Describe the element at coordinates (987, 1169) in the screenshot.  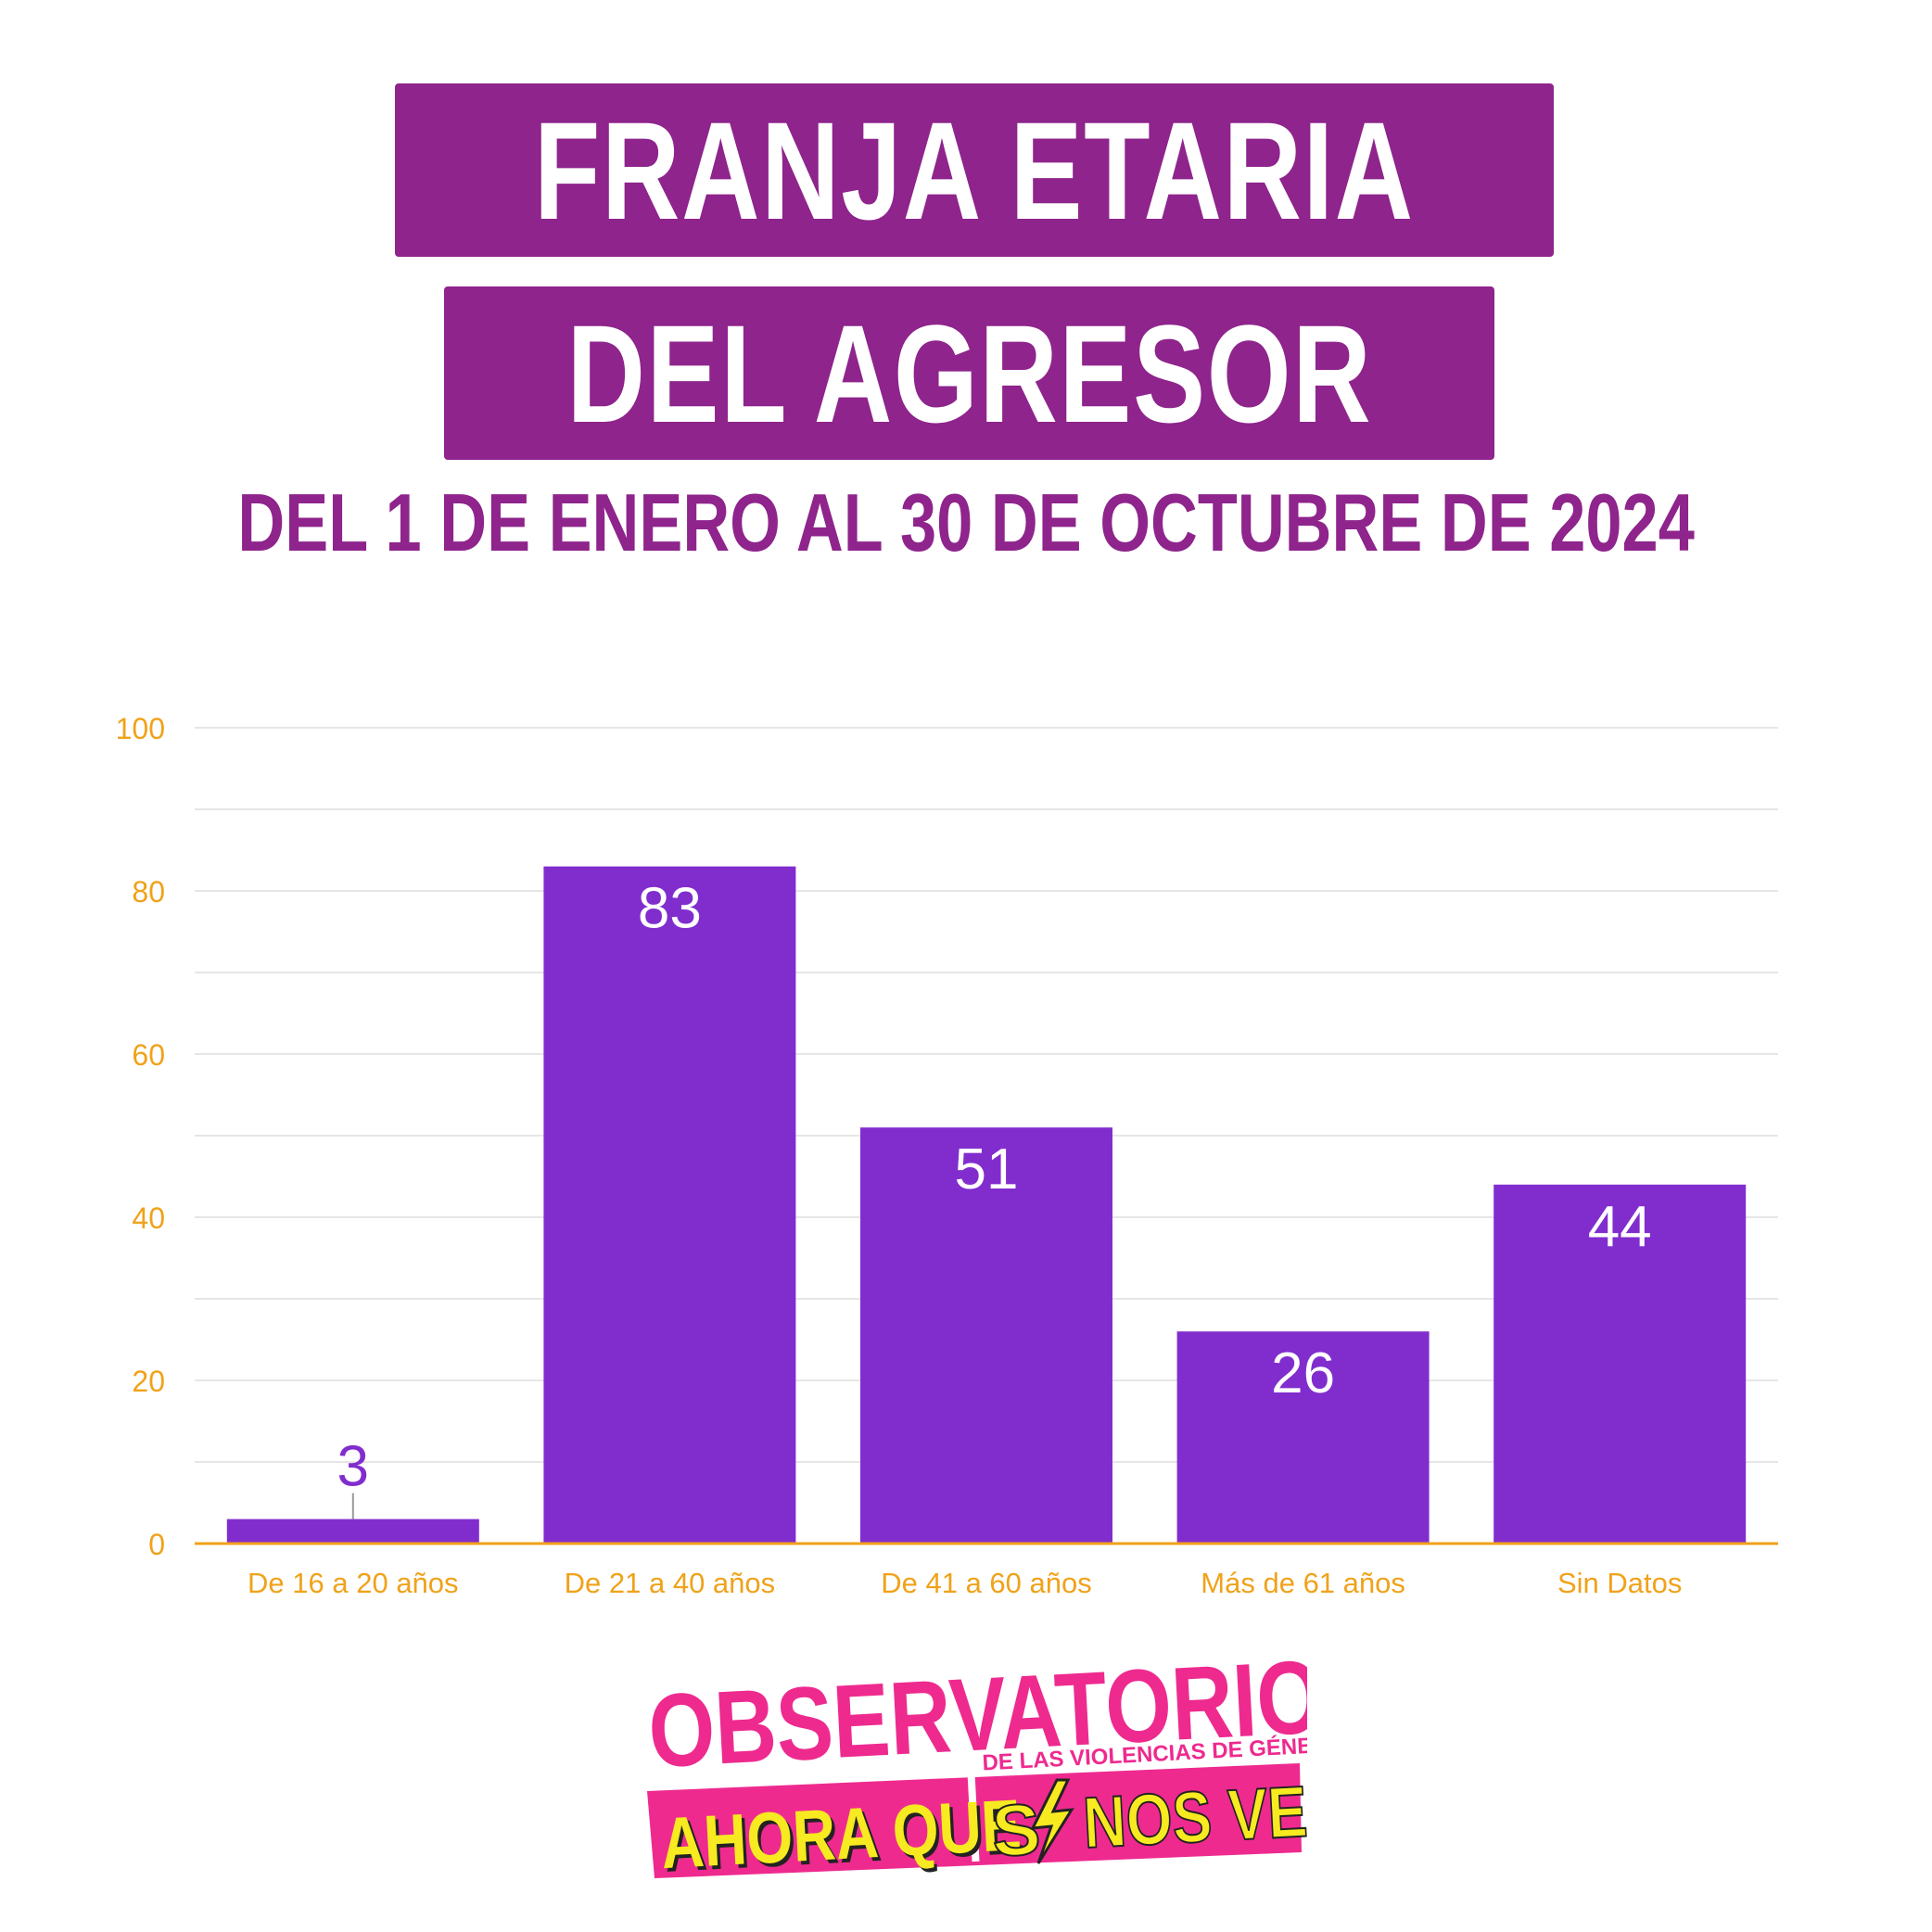
I see `data-label: 51` at that location.